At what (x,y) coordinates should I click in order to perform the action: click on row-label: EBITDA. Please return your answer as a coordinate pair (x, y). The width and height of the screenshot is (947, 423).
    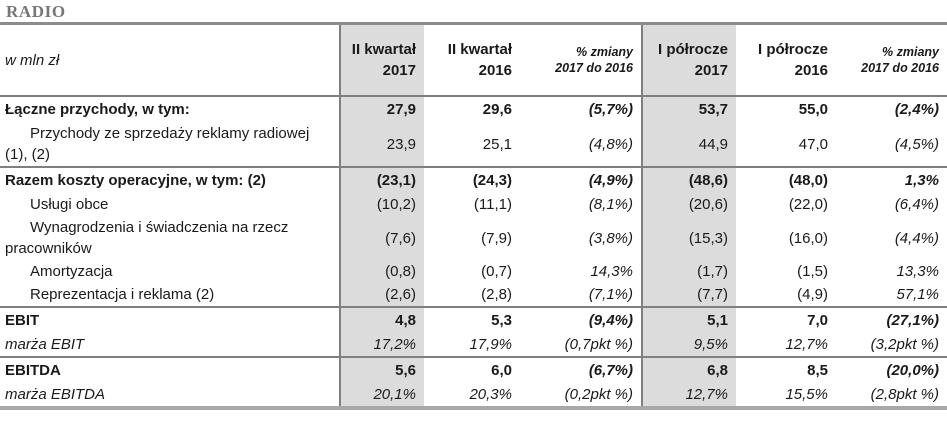
    Looking at the image, I should click on (170, 369).